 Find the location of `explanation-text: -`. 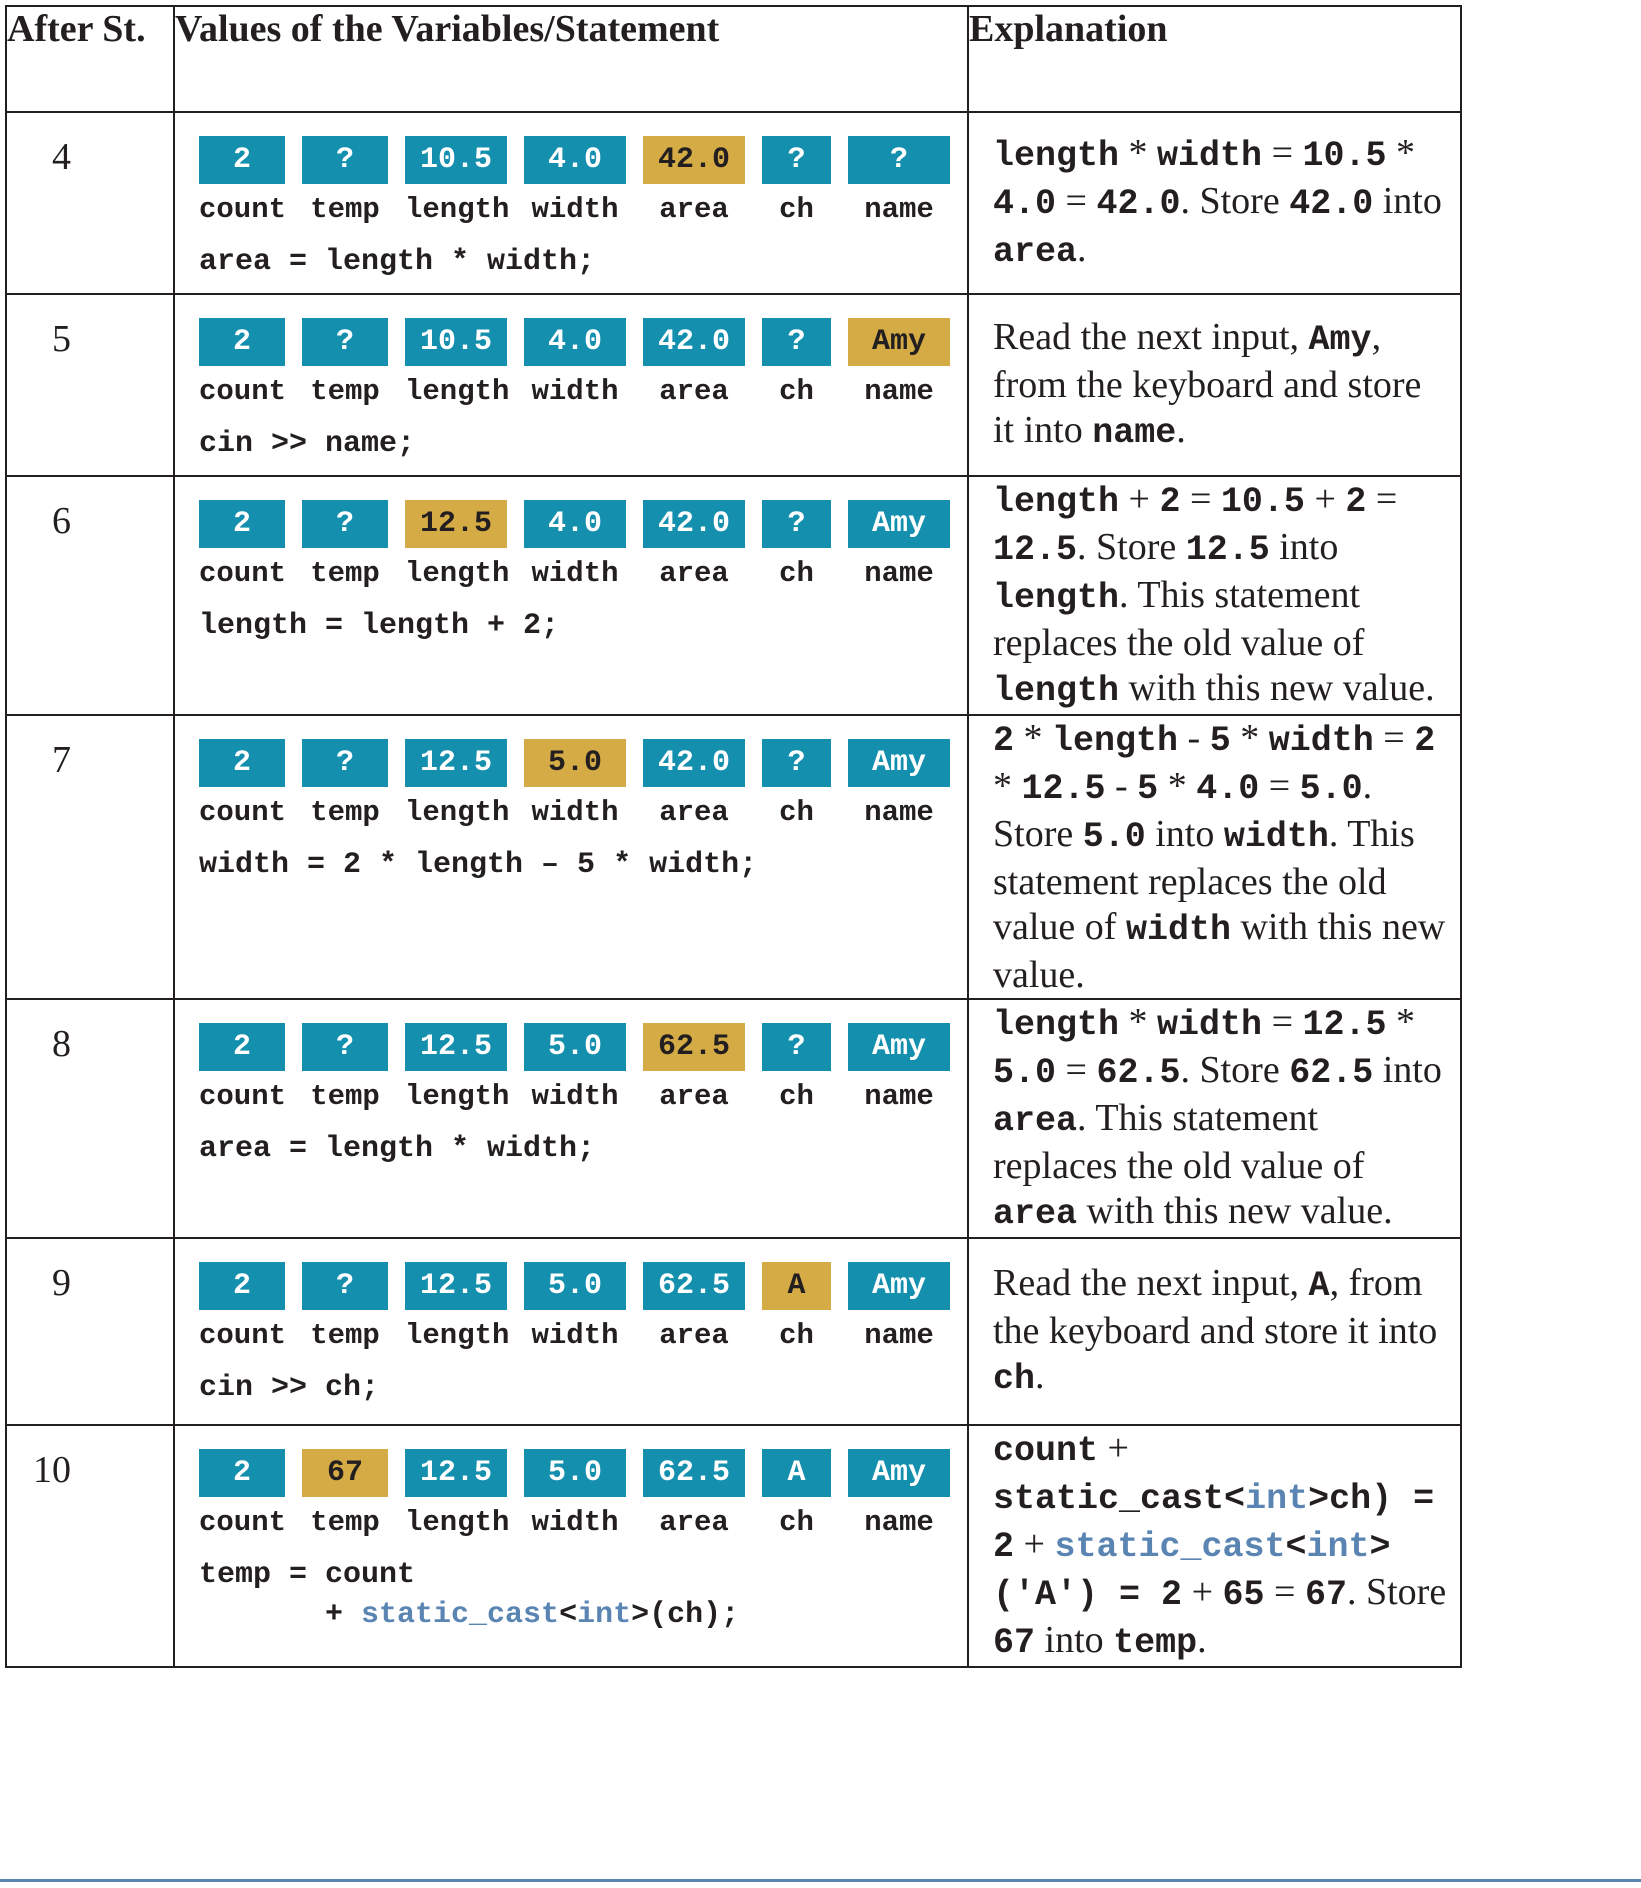

explanation-text: - is located at coordinates (1194, 738).